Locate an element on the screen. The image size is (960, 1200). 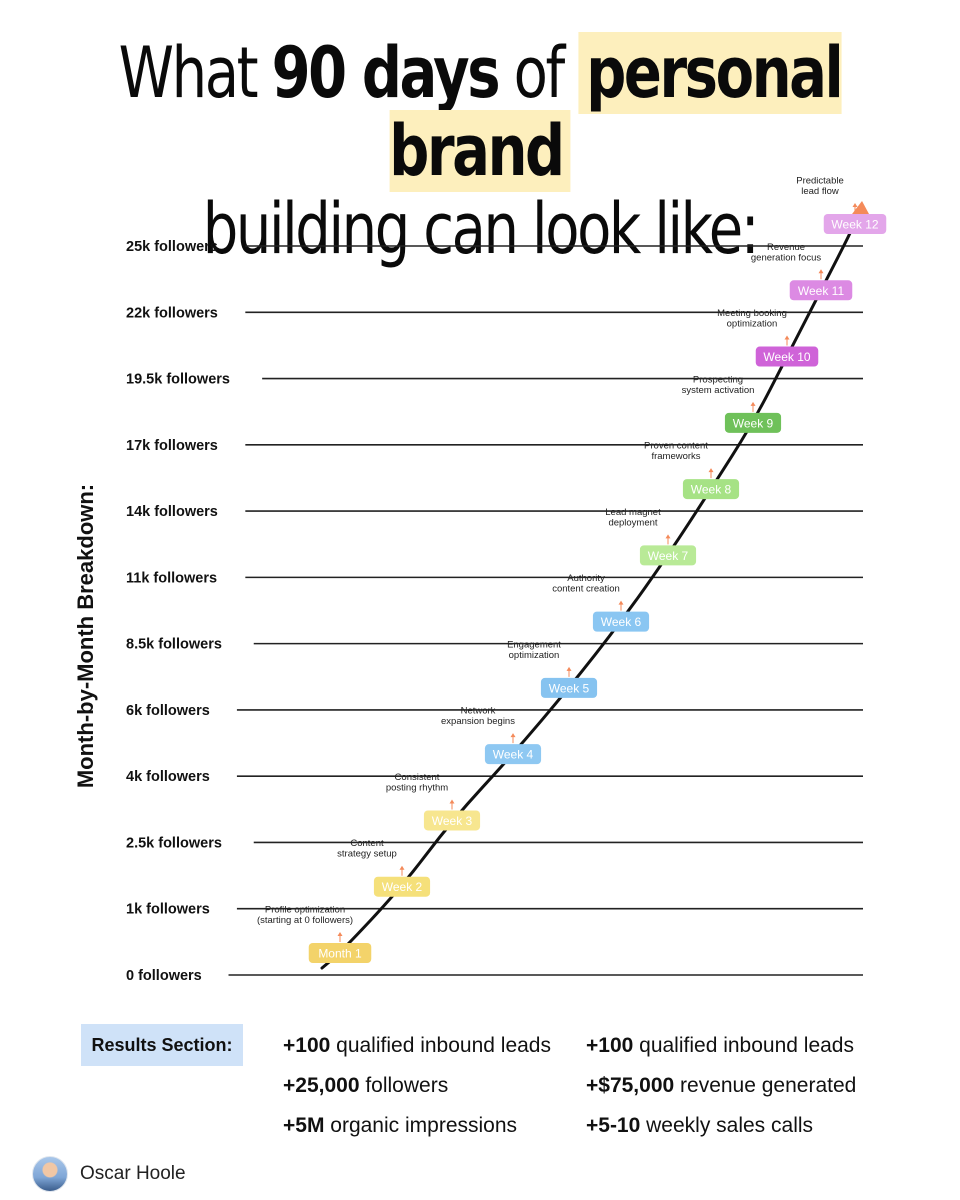
y-level-label: 4k followers is located at coordinates (168, 777).